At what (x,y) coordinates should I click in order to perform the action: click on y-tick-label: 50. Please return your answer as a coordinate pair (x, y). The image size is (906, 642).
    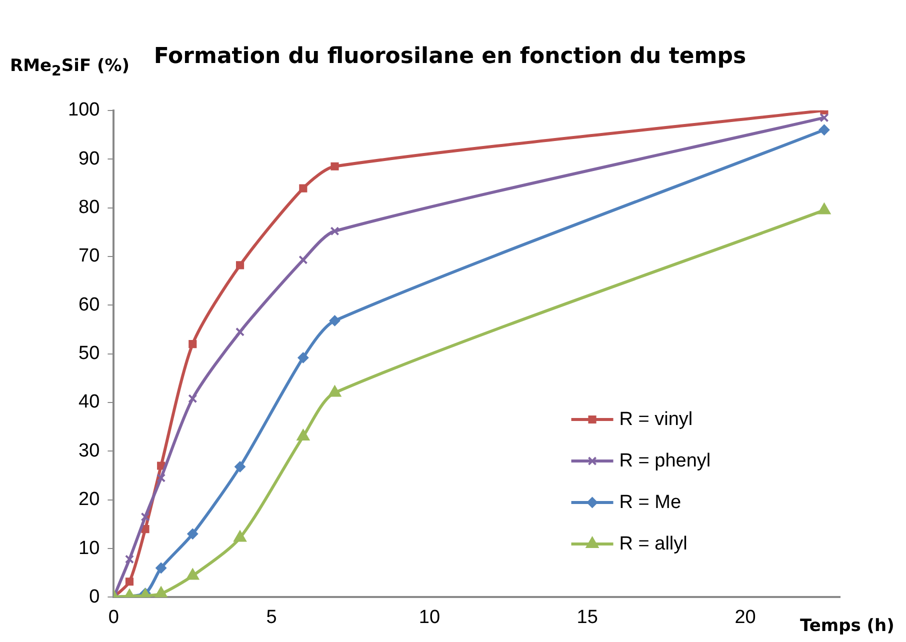
    Looking at the image, I should click on (89, 353).